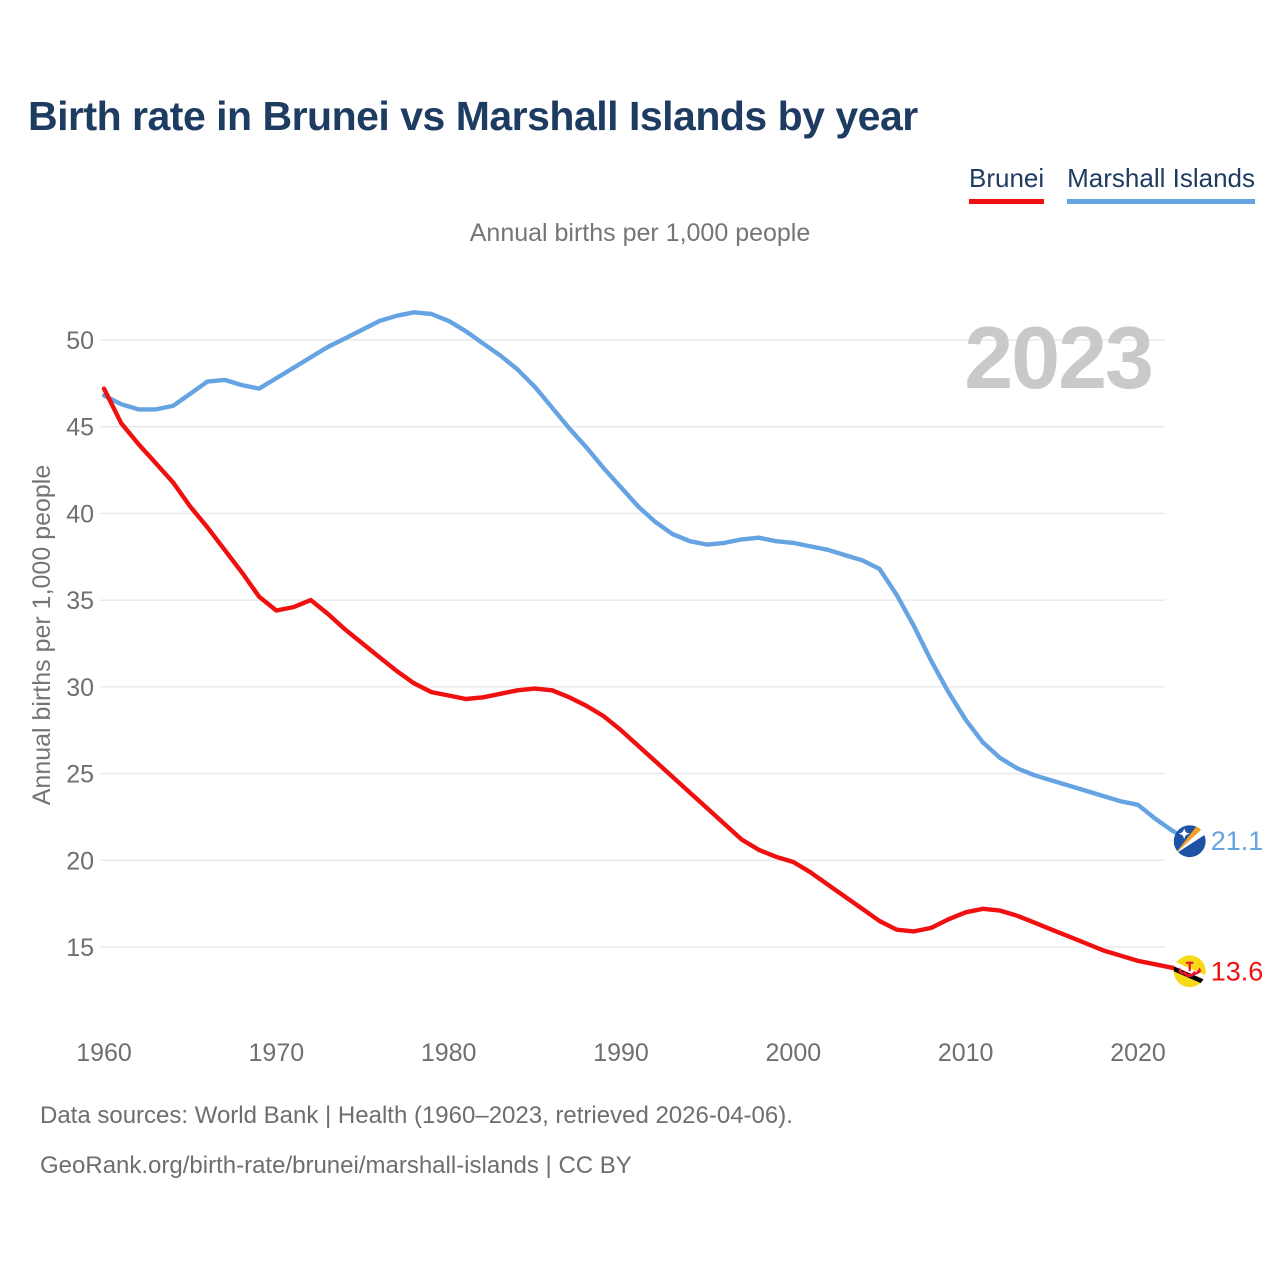 The height and width of the screenshot is (1280, 1280). Describe the element at coordinates (449, 1053) in the screenshot. I see `x-tick-1980: 1980` at that location.